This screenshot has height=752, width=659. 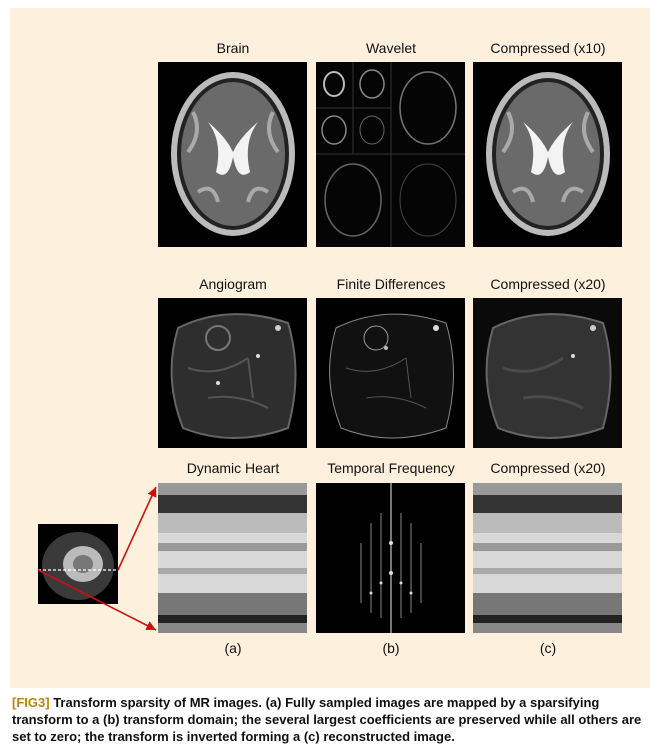 What do you see at coordinates (391, 648) in the screenshot?
I see `sublabel-b: (b)` at bounding box center [391, 648].